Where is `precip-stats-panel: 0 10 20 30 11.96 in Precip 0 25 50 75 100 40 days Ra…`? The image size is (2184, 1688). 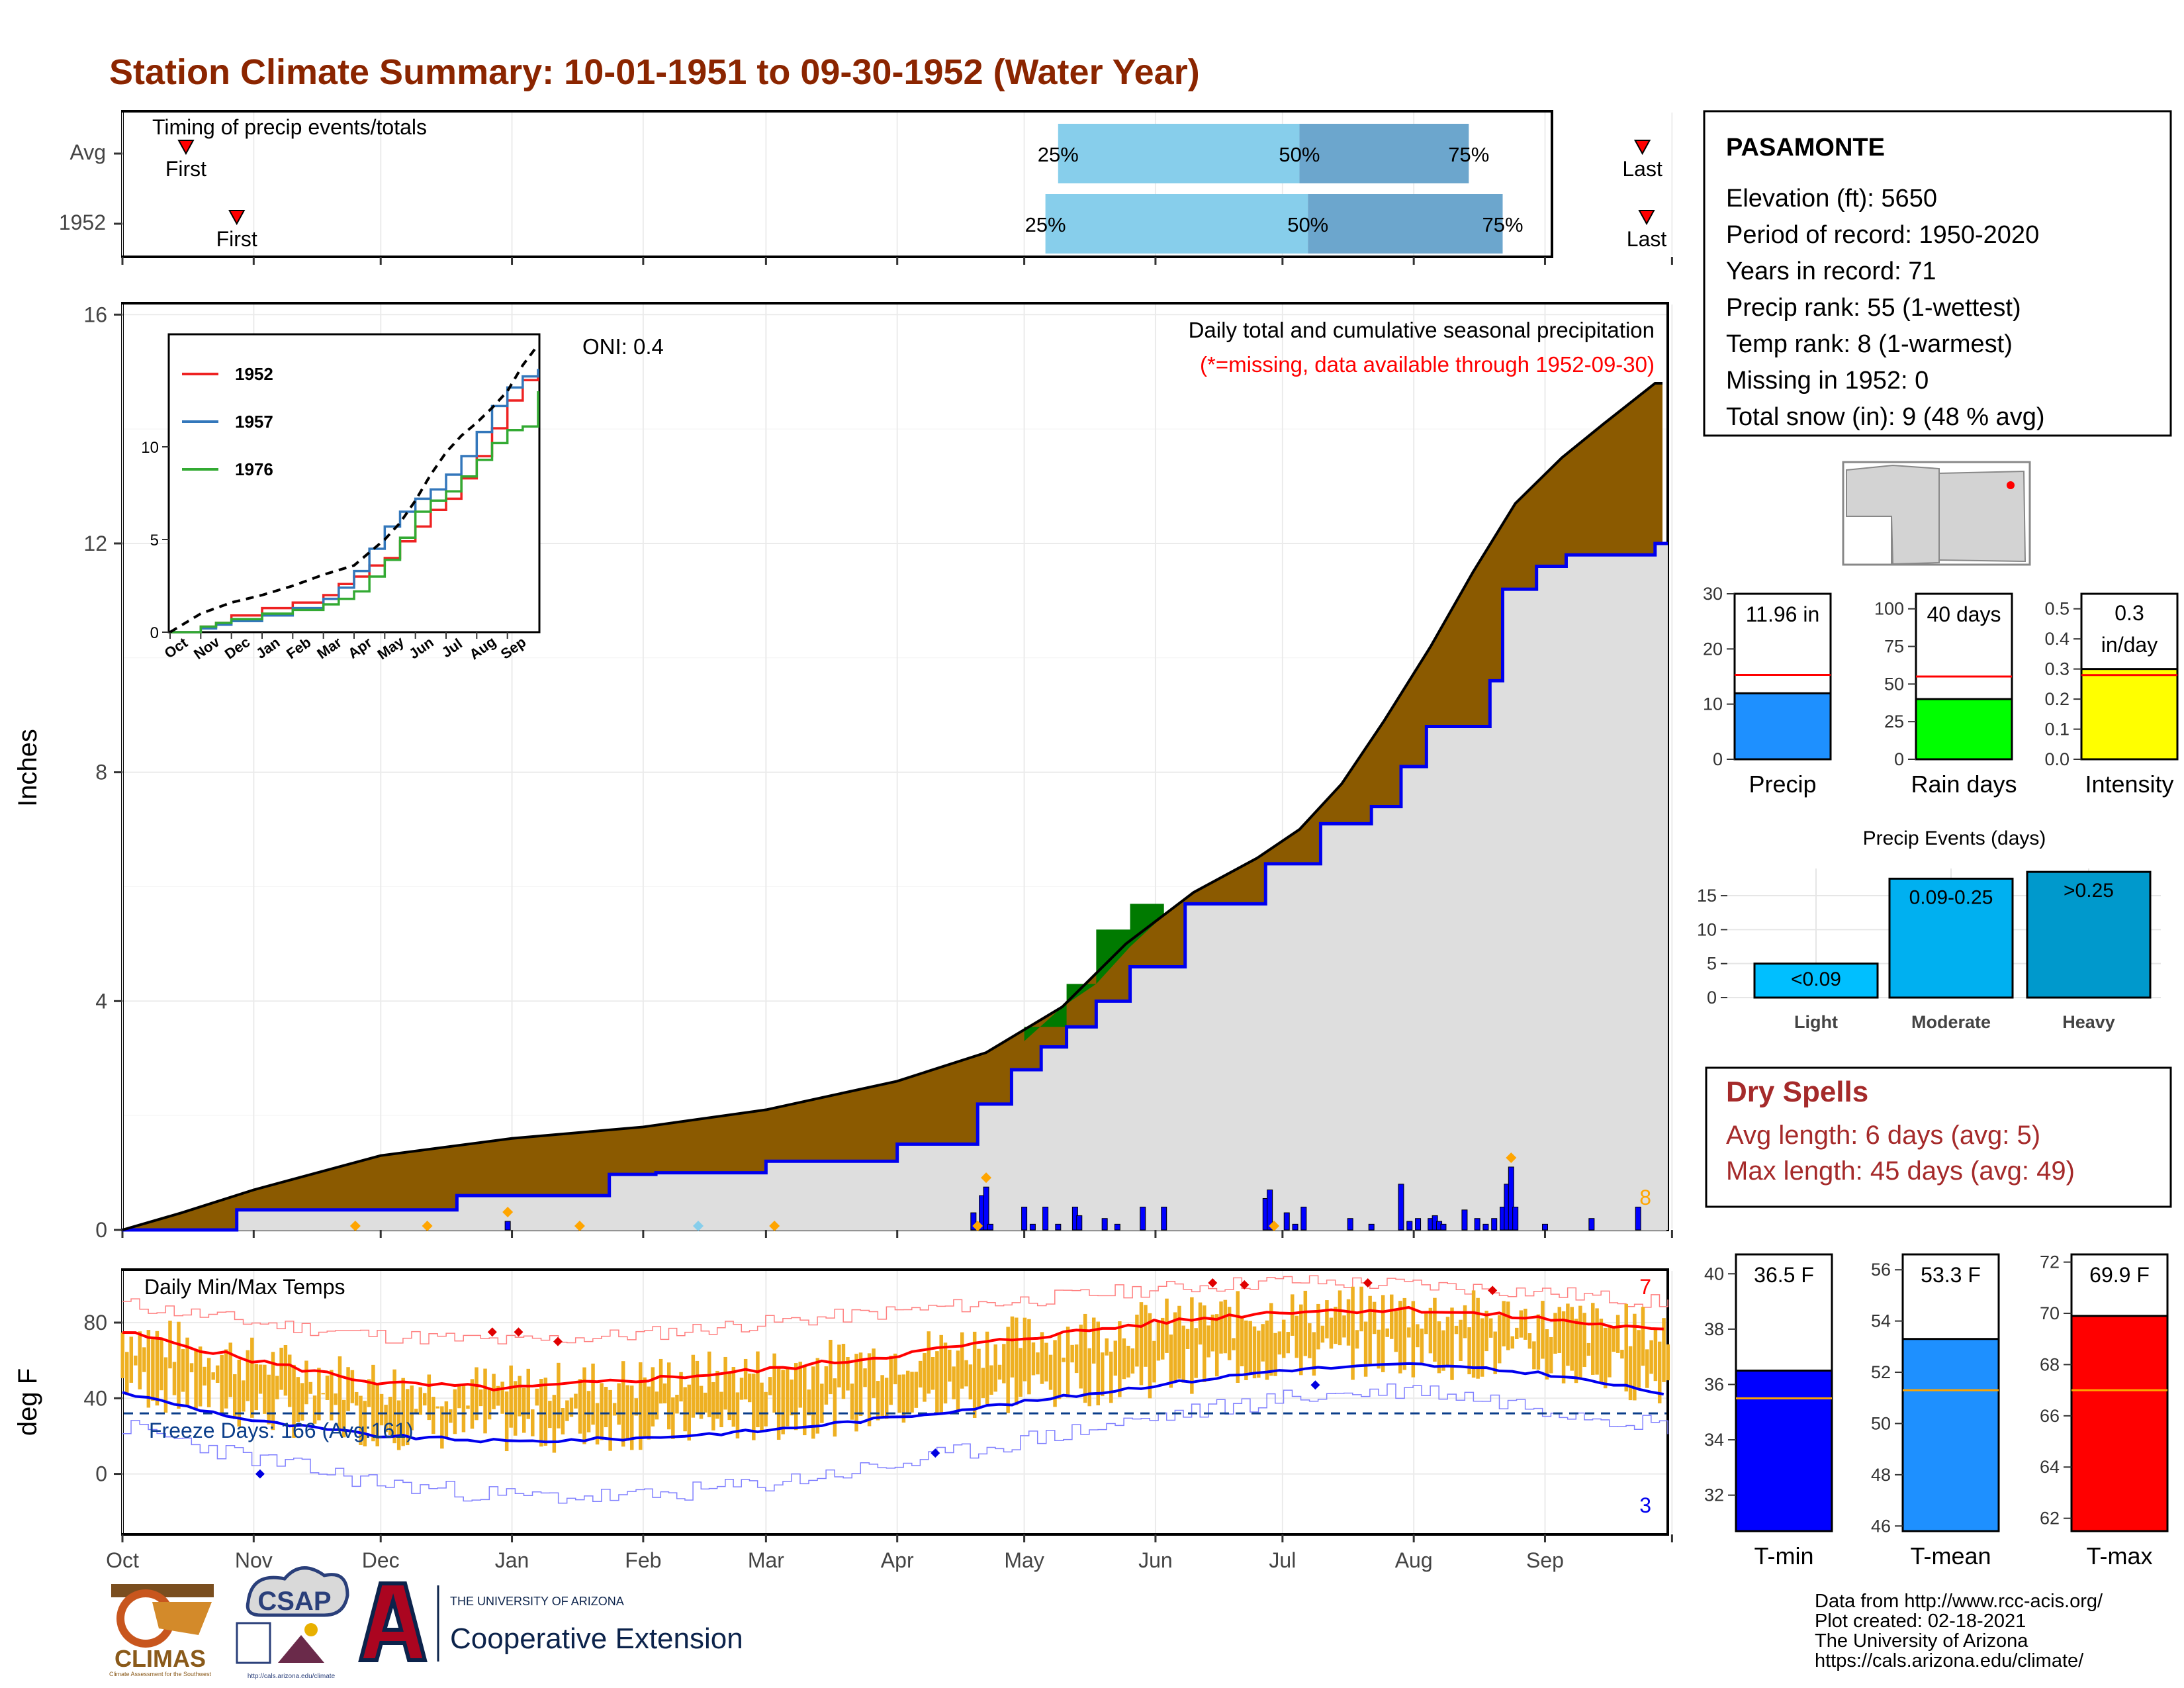
precip-stats-panel: 0 10 20 30 11.96 in Precip 0 25 50 75 100 40 days Ra… is located at coordinates (1941, 691).